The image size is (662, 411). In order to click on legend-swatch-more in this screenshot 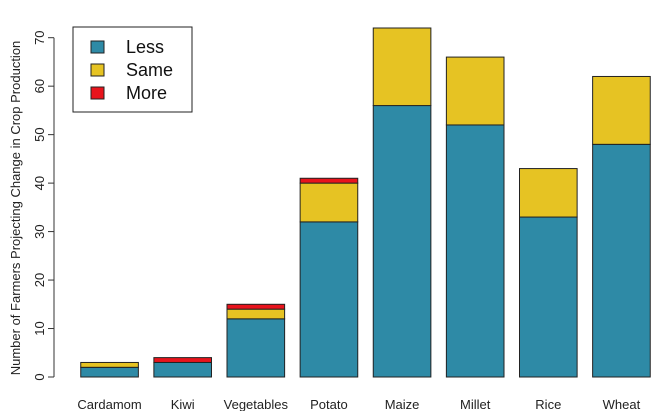, I will do `click(97, 93)`.